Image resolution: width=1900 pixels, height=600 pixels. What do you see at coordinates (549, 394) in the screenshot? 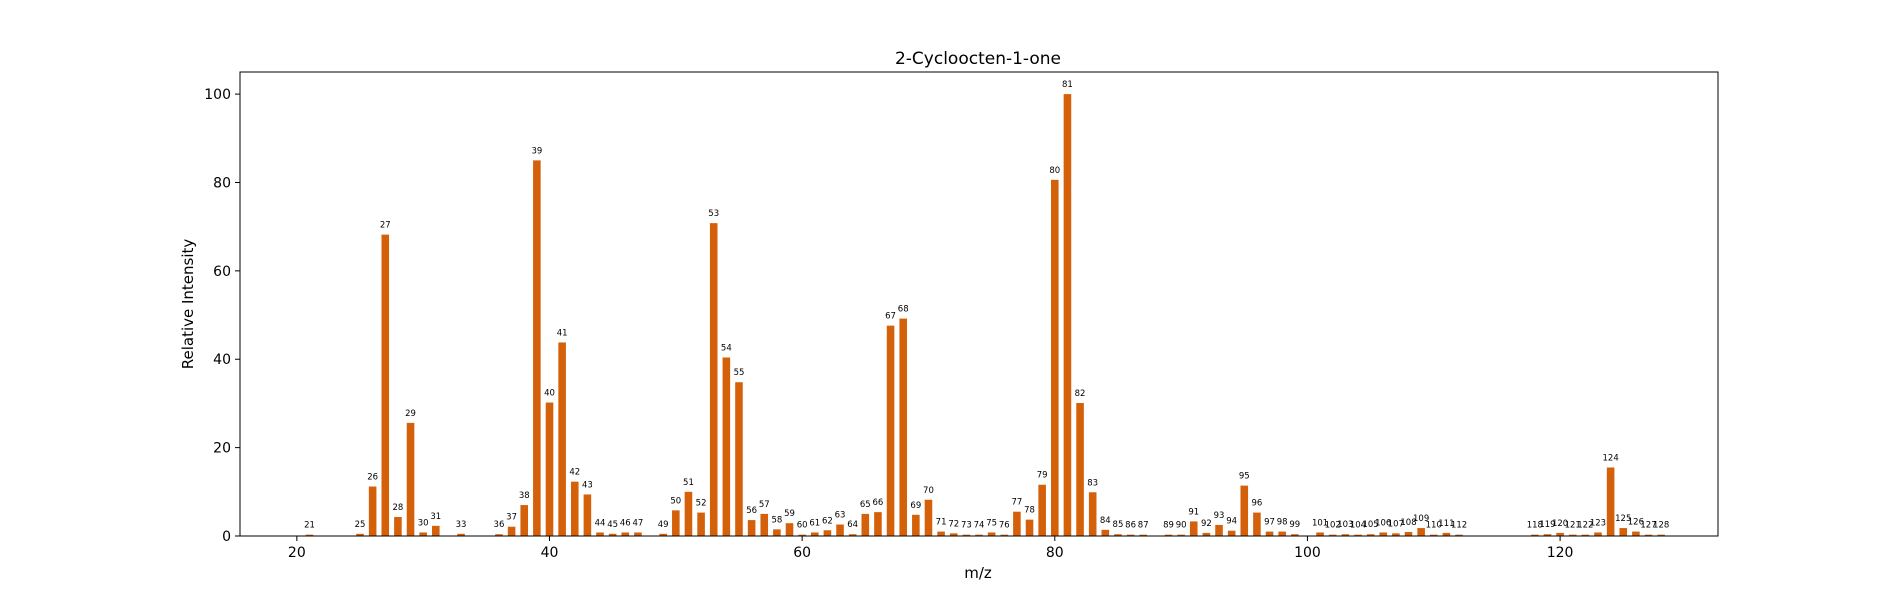
I see `bar-label: 40` at bounding box center [549, 394].